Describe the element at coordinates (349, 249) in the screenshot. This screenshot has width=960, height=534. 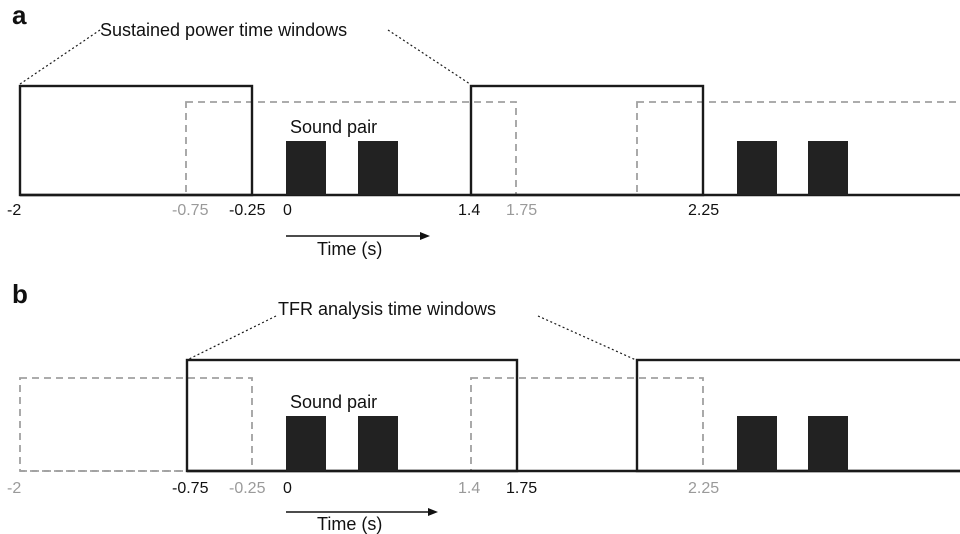
I see `panel-a-time-label: Time (s)` at that location.